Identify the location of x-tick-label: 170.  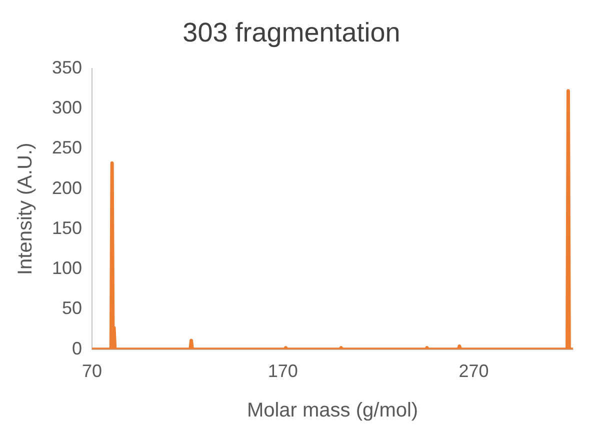
(283, 371).